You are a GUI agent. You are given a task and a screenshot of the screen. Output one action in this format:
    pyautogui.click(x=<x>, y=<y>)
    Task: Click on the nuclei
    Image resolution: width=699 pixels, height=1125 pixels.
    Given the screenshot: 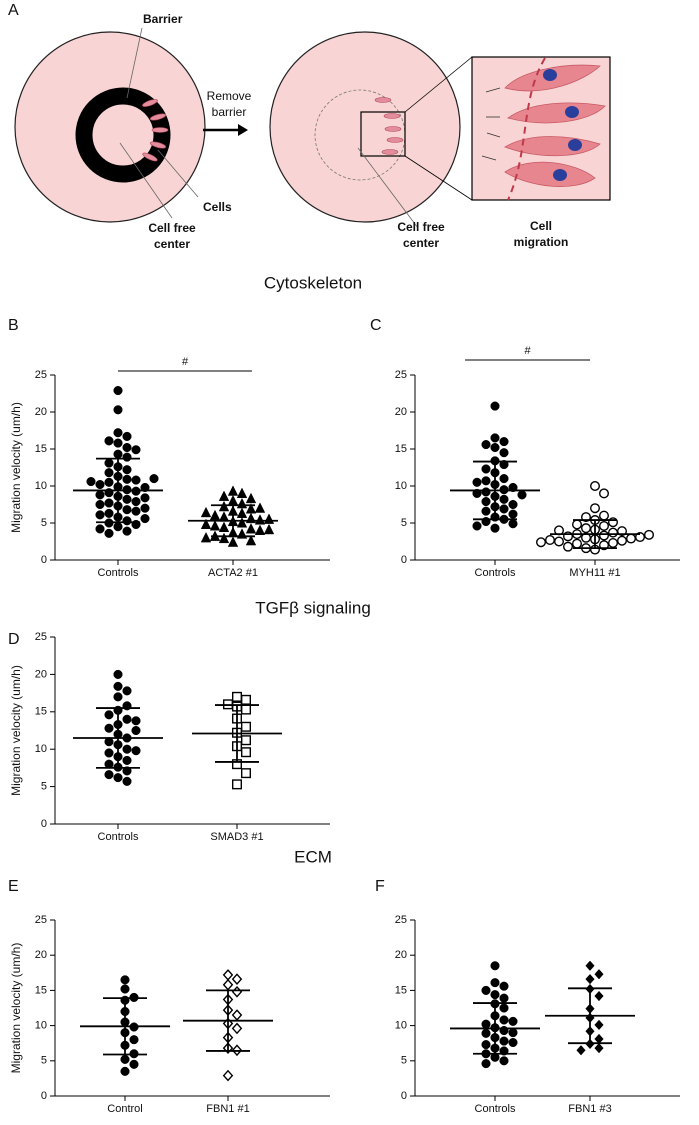 What is the action you would take?
    pyautogui.click(x=562, y=125)
    